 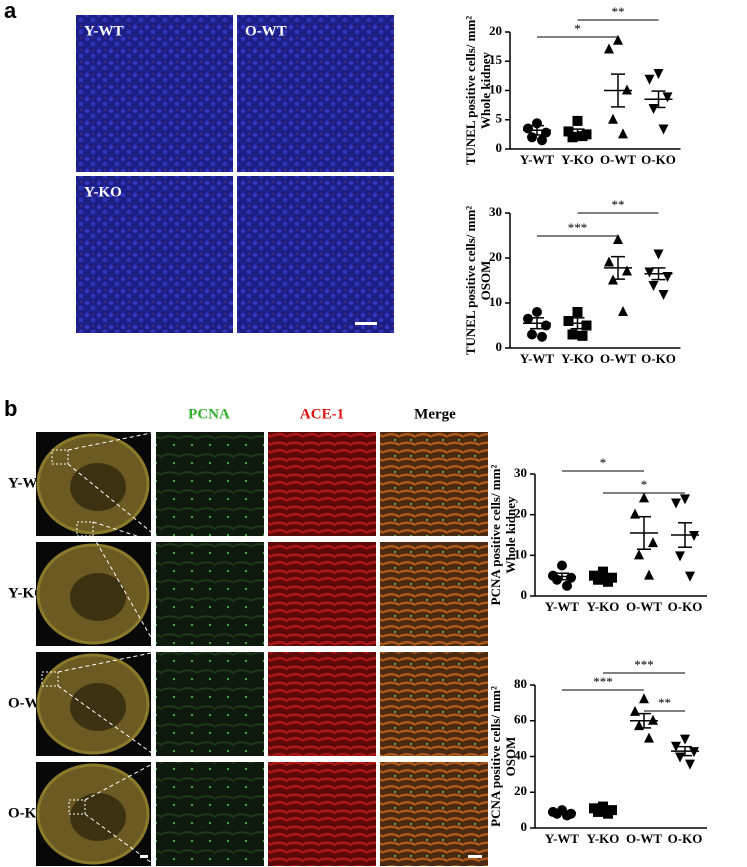 I want to click on column-label: Merge, so click(x=435, y=414).